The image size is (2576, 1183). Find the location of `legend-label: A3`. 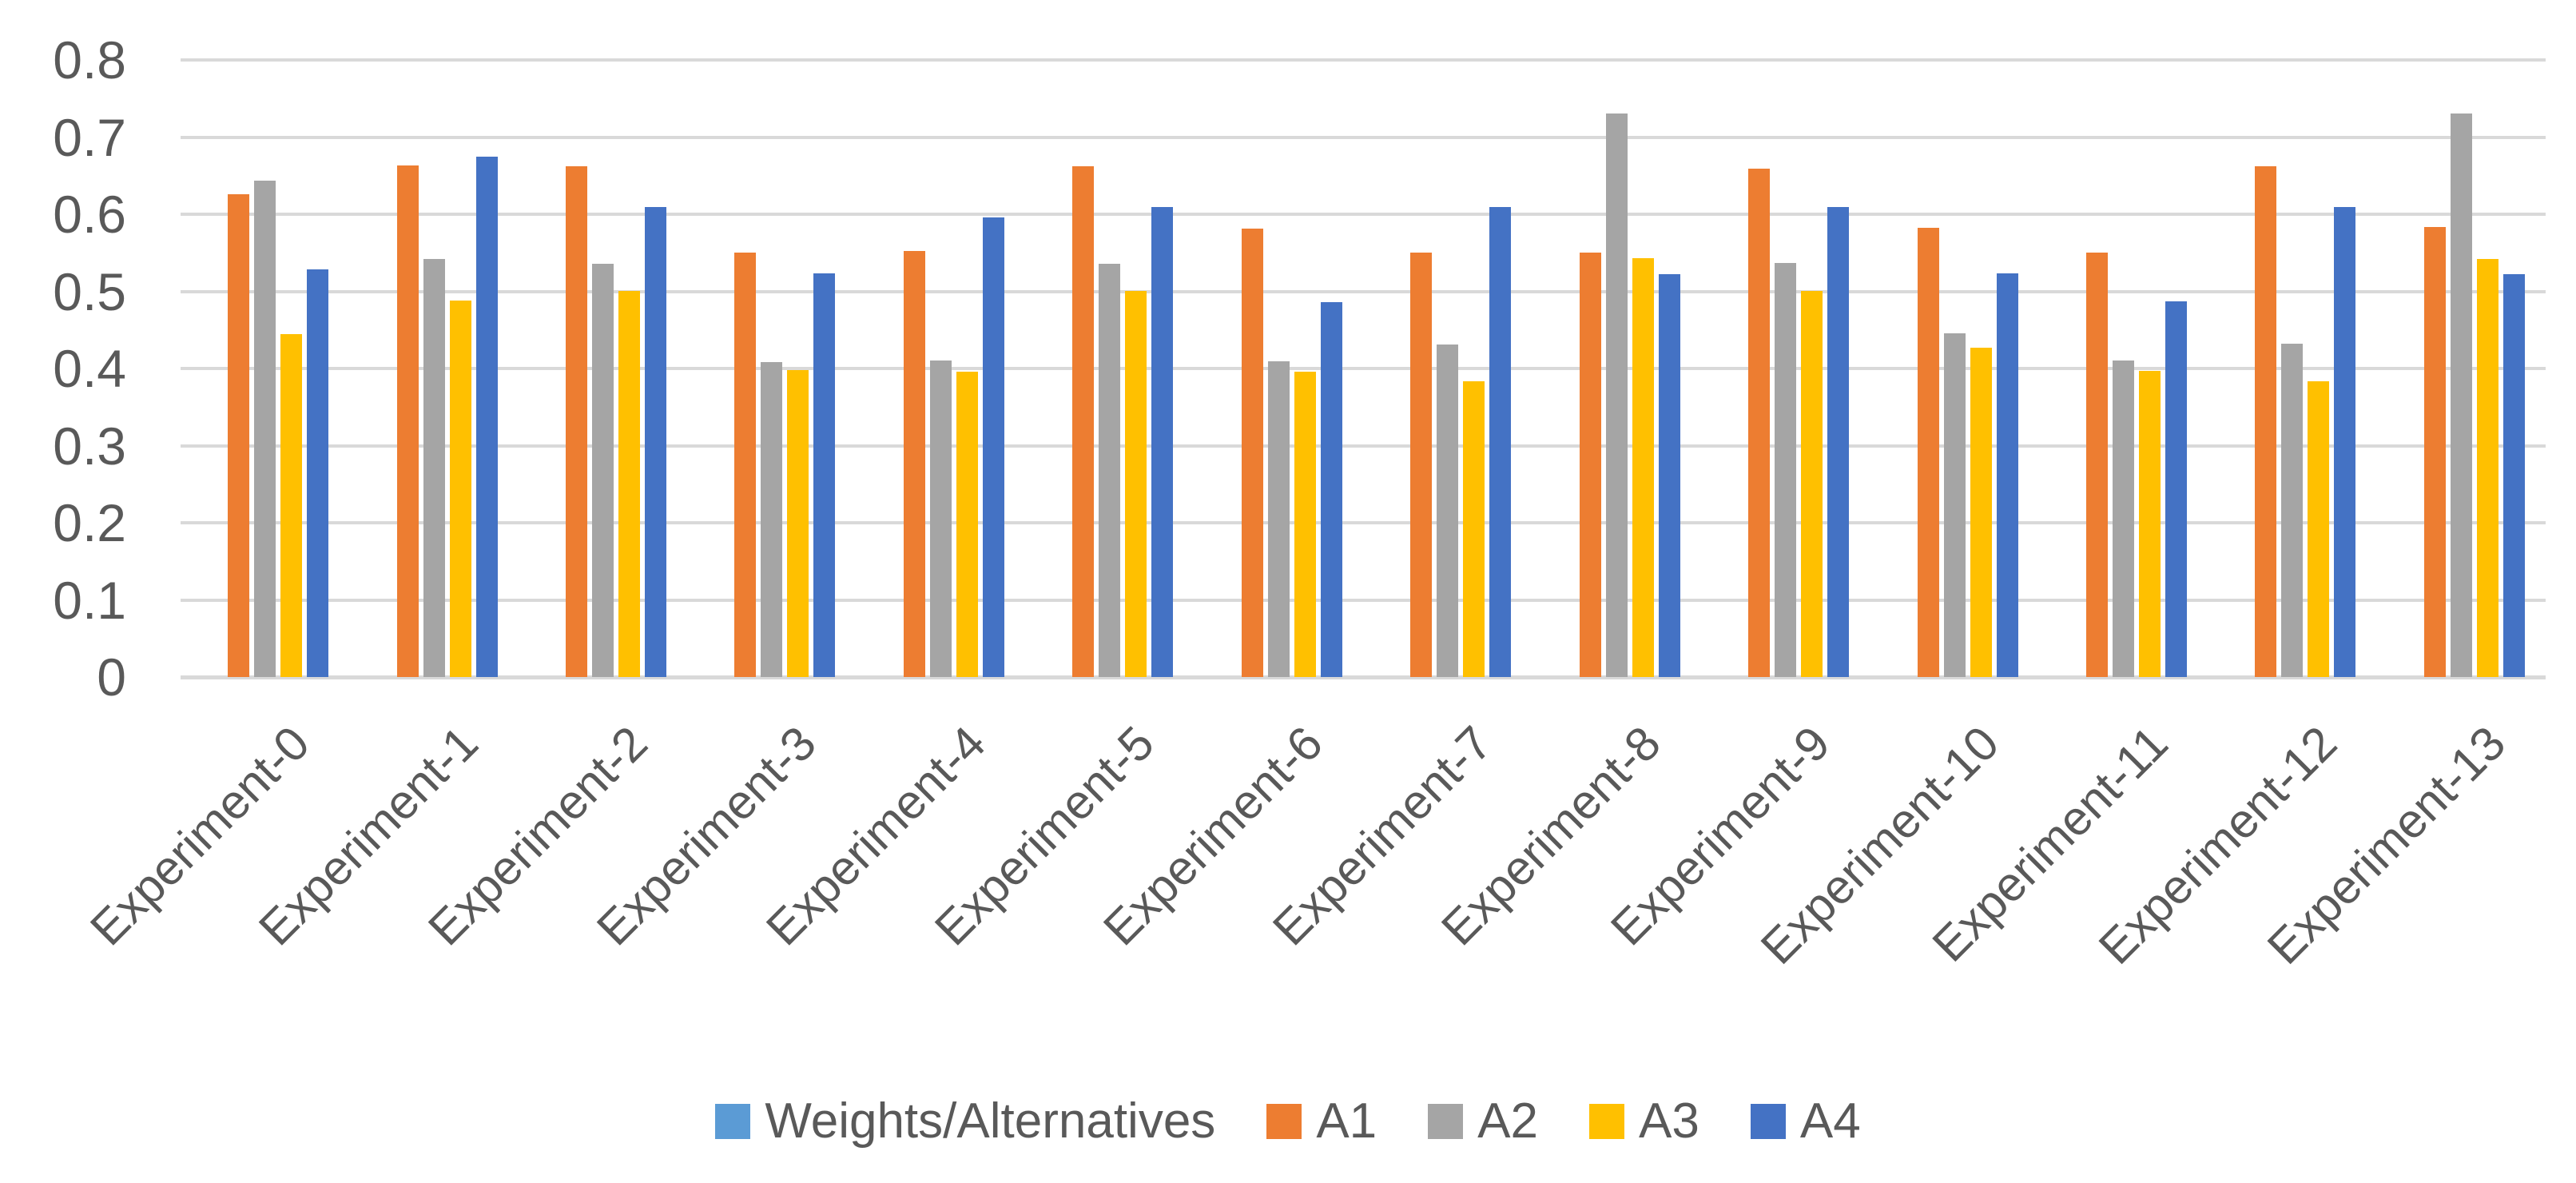

legend-label: A3 is located at coordinates (1669, 1121).